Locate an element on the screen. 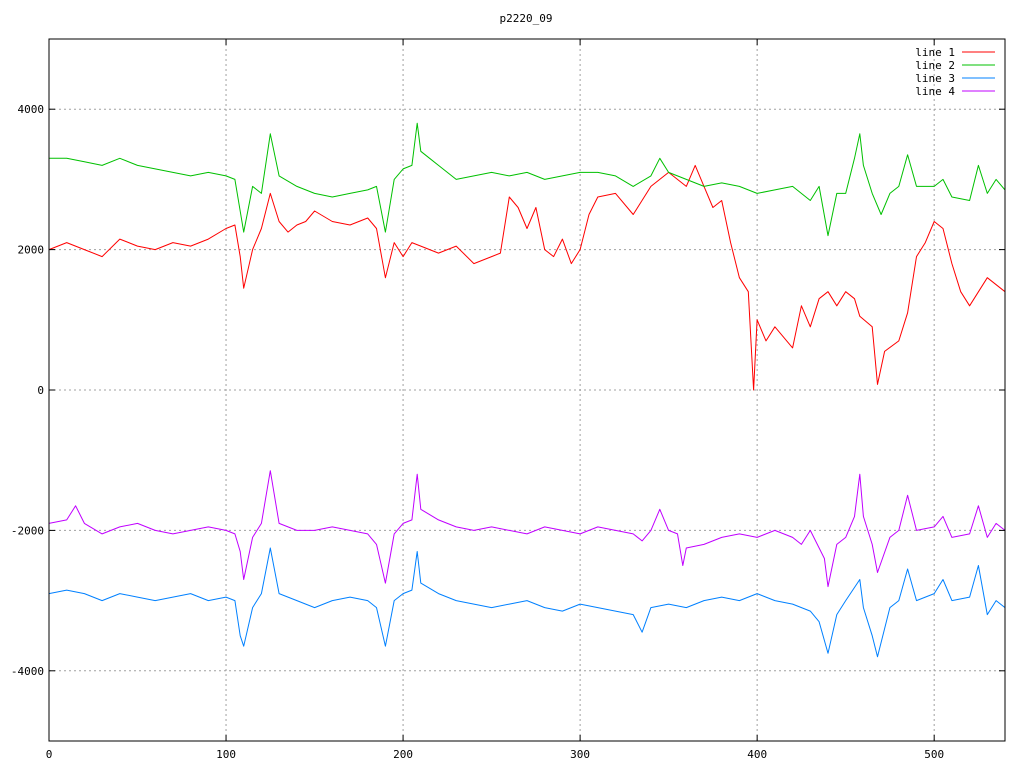 Image resolution: width=1024 pixels, height=768 pixels. y-tick-label: 4000 is located at coordinates (31, 109).